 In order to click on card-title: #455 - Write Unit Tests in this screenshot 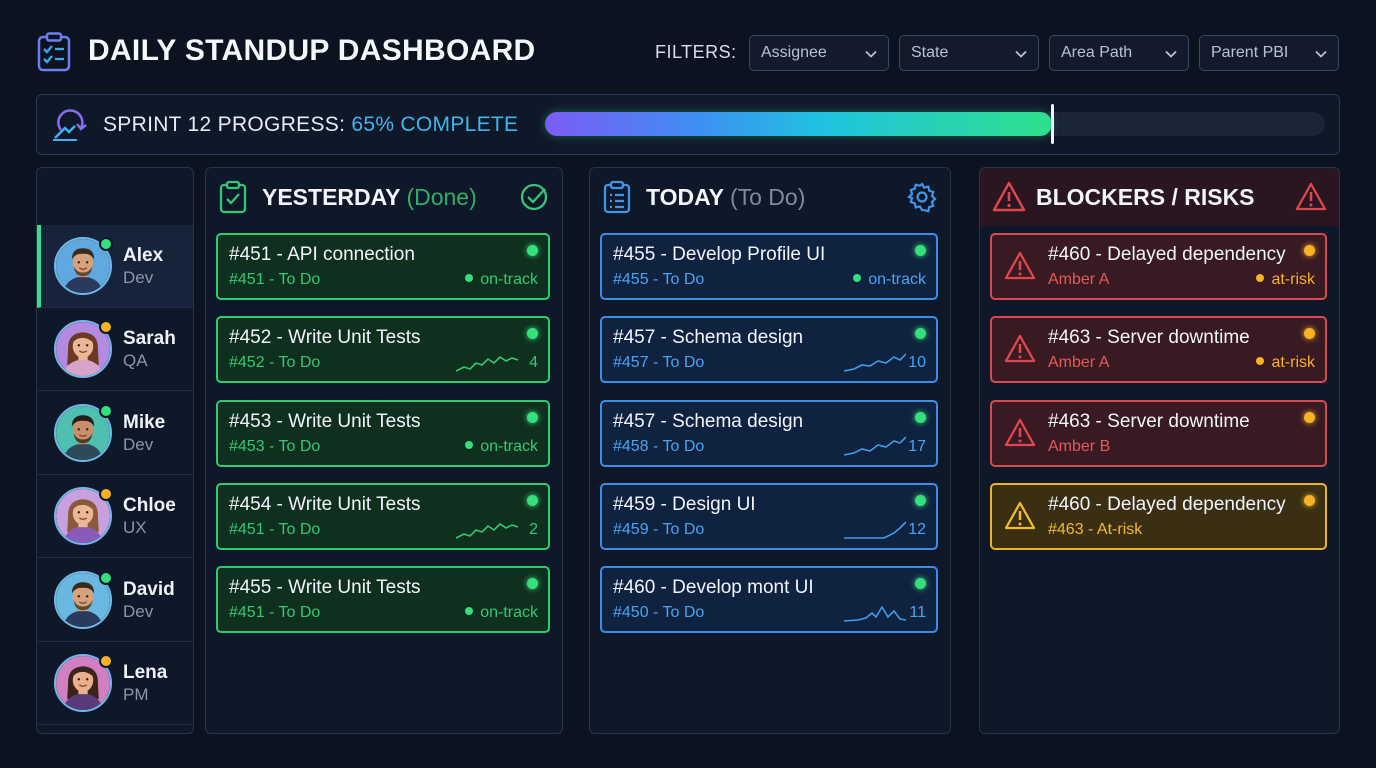, I will do `click(325, 588)`.